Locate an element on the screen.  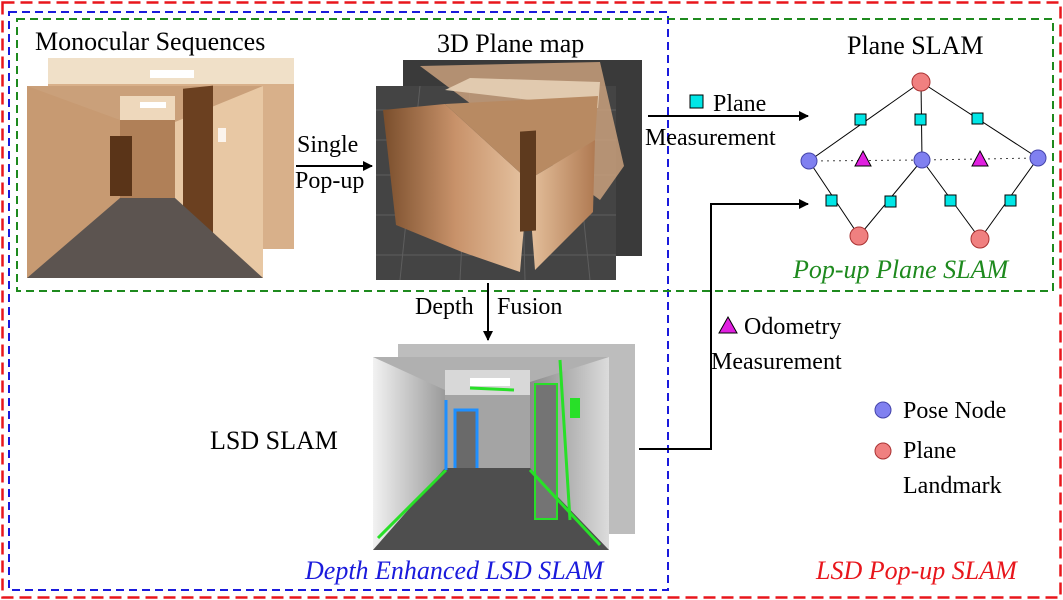
odometry-measurement-symbol is located at coordinates (728, 324).